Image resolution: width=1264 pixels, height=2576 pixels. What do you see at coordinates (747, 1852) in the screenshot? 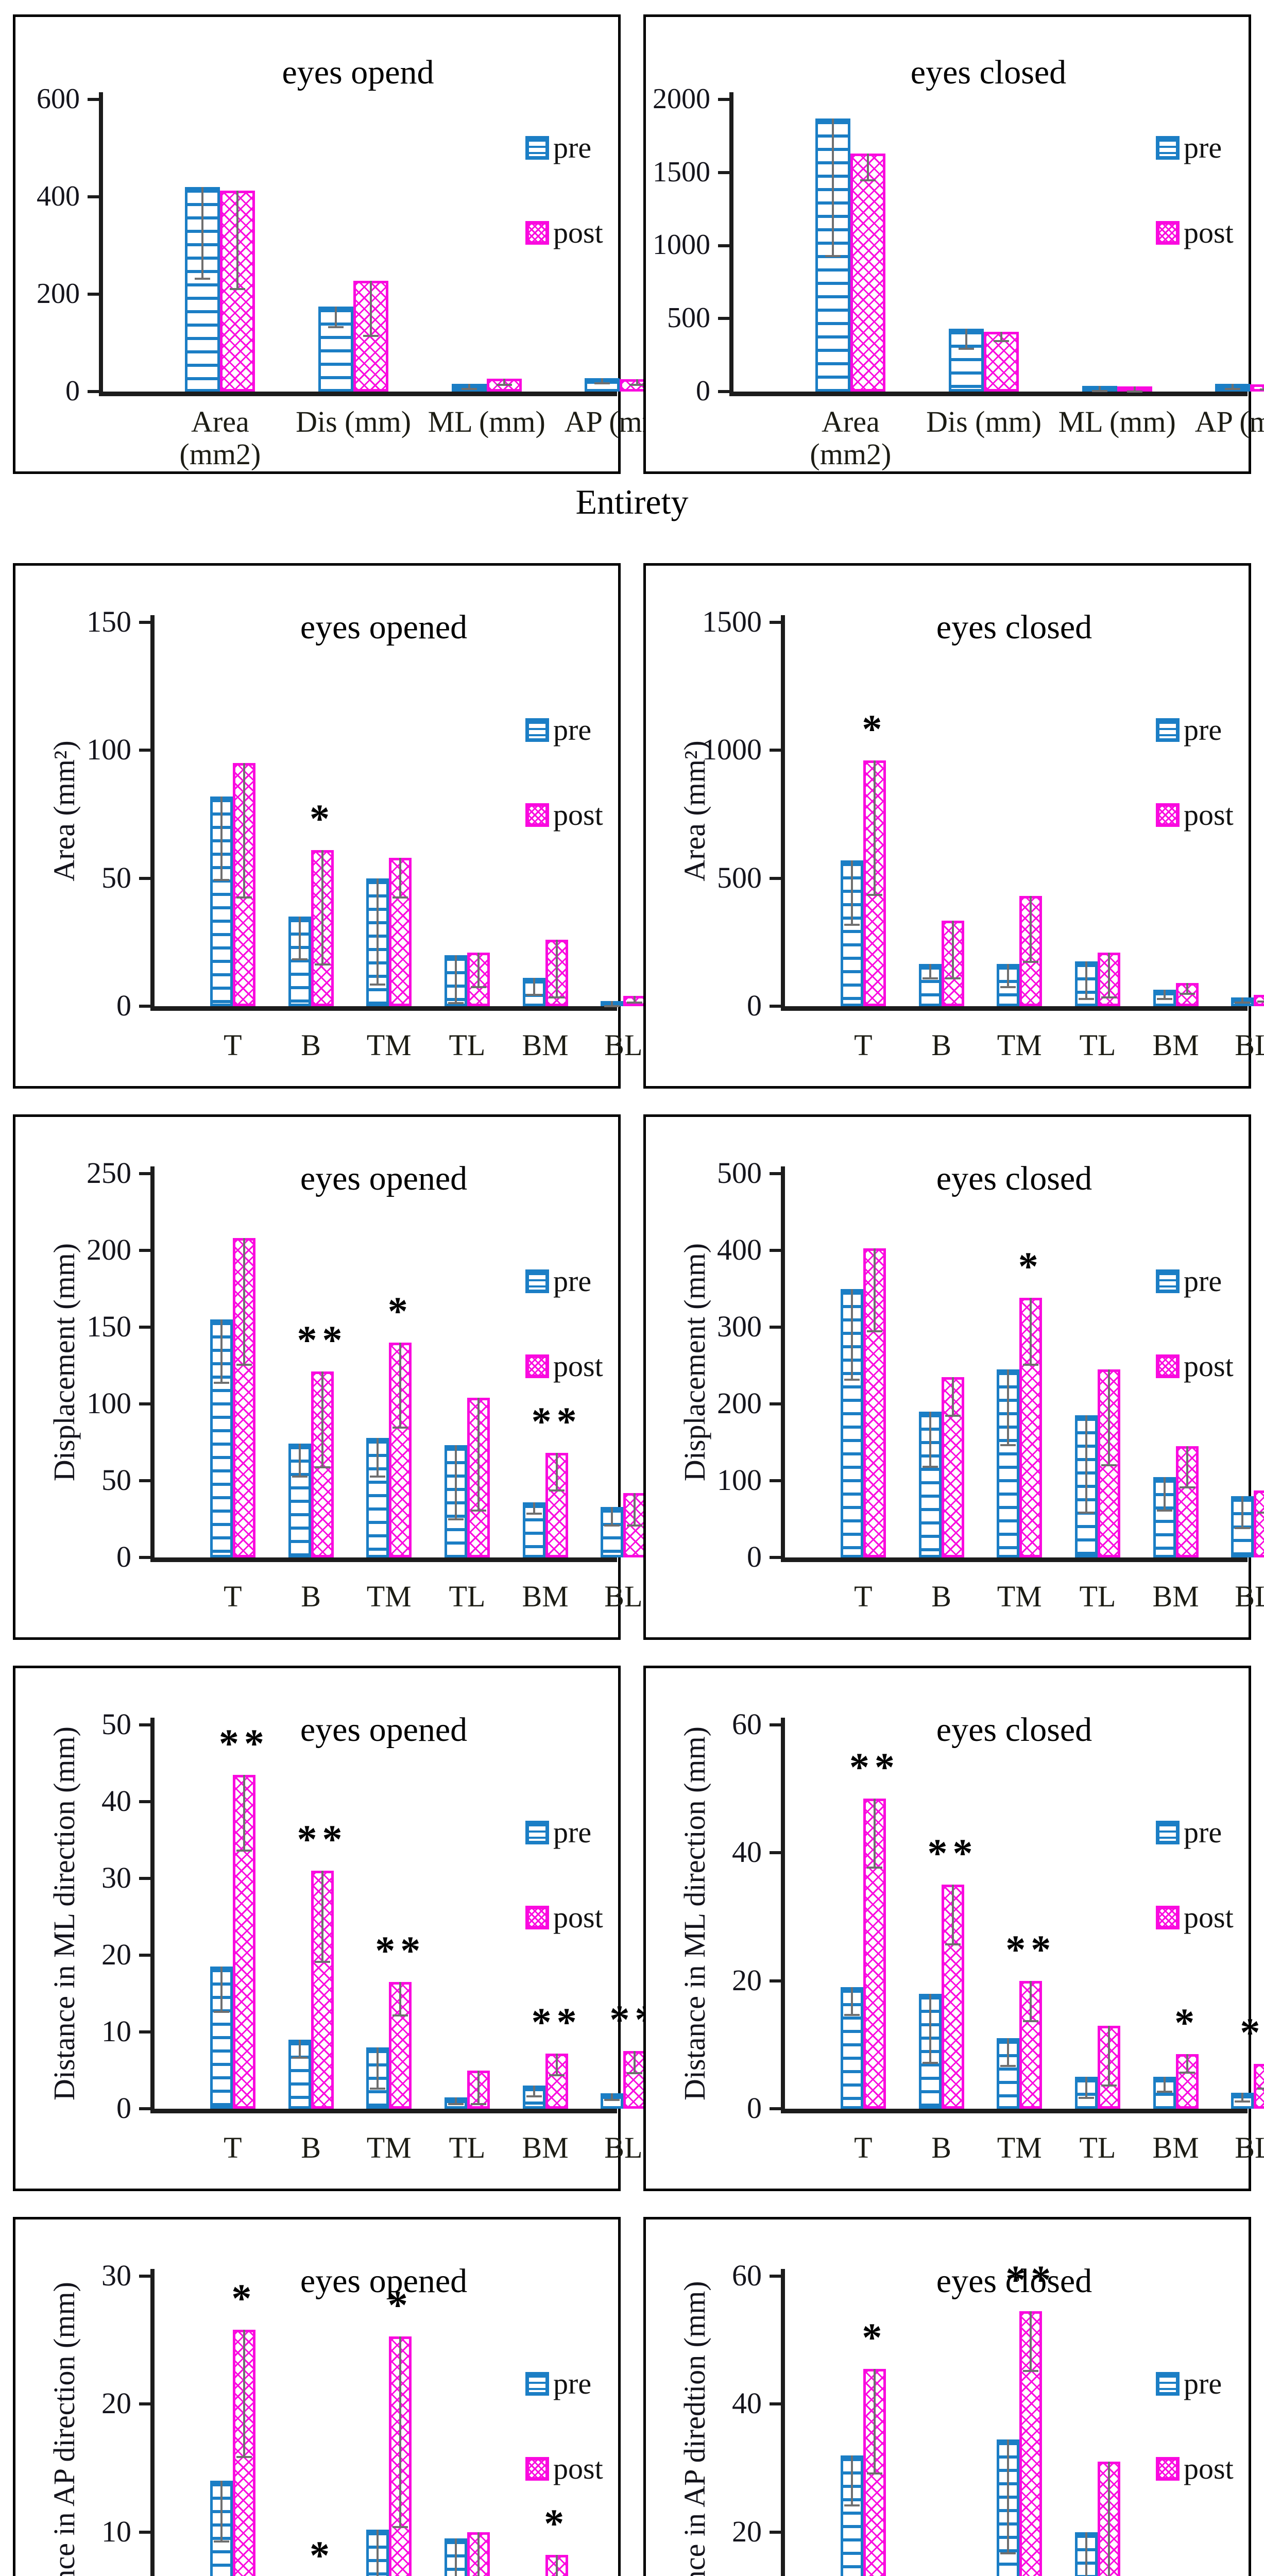
I see `y-tick-label: 40` at bounding box center [747, 1852].